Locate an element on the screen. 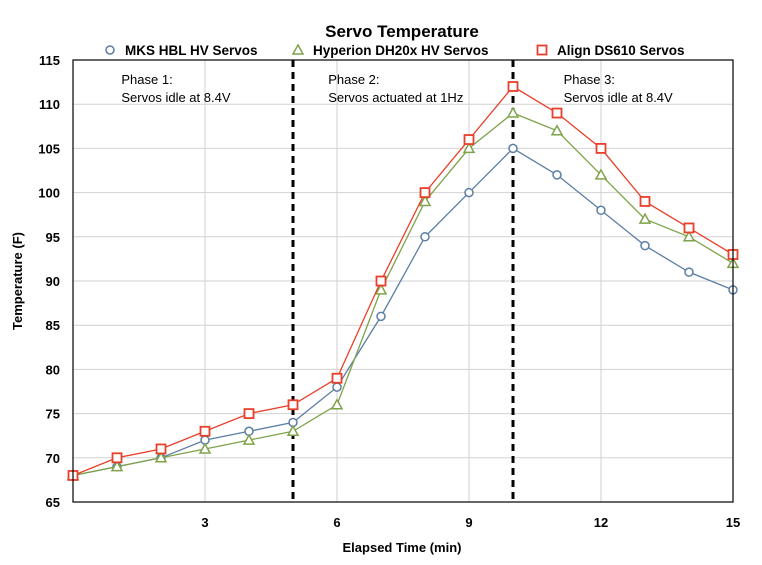  x-tick-label: 9 is located at coordinates (468, 522).